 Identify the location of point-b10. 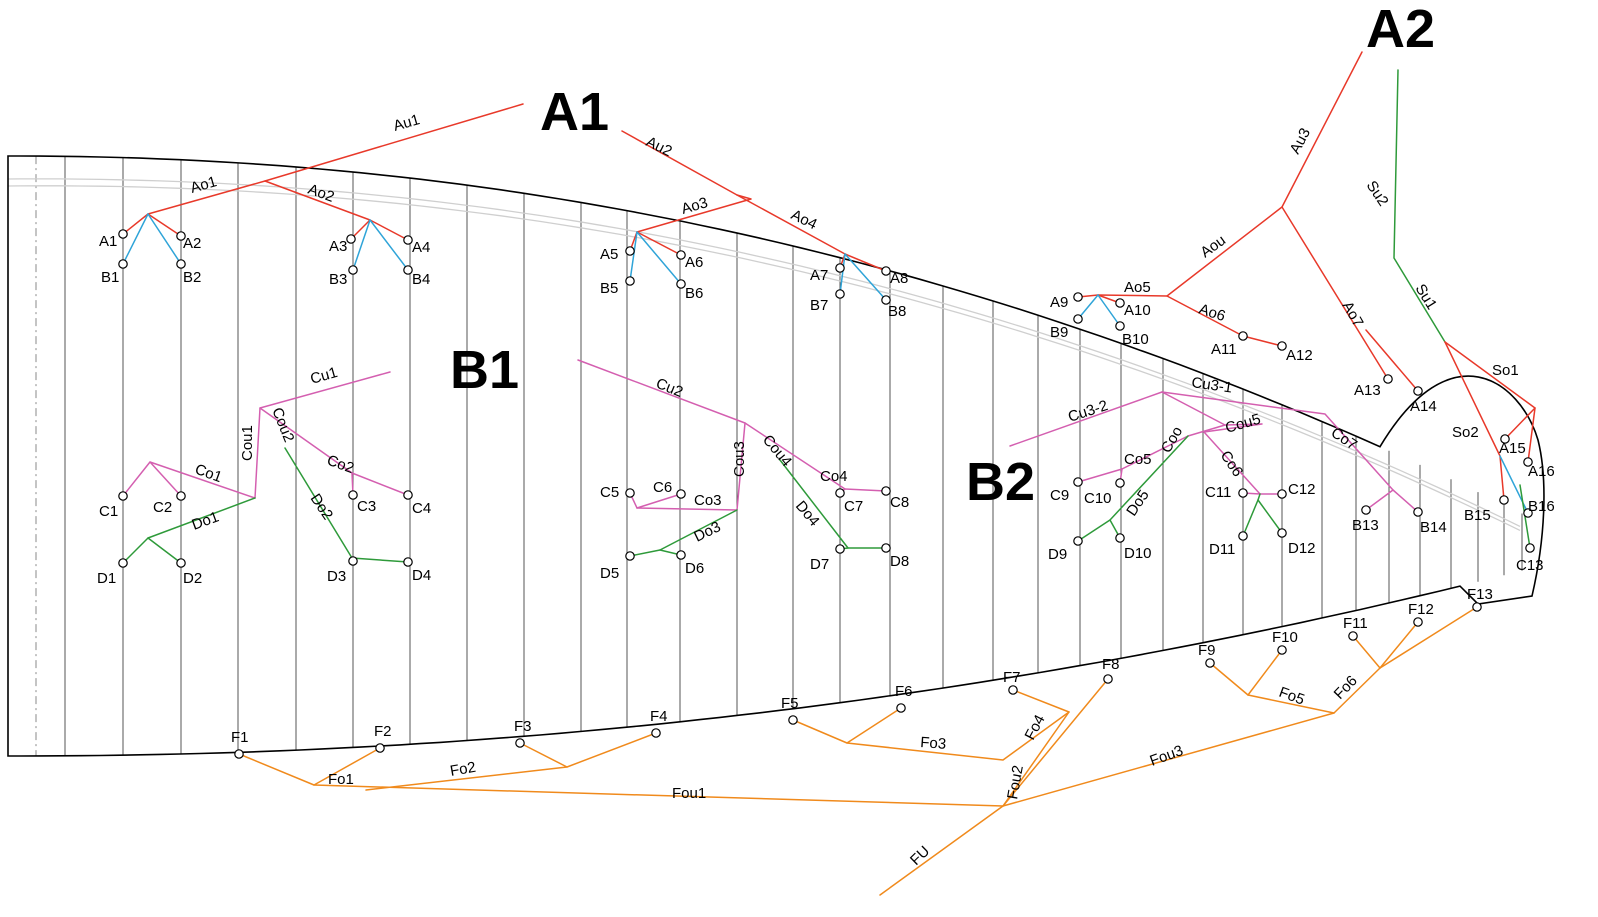
(1120, 326).